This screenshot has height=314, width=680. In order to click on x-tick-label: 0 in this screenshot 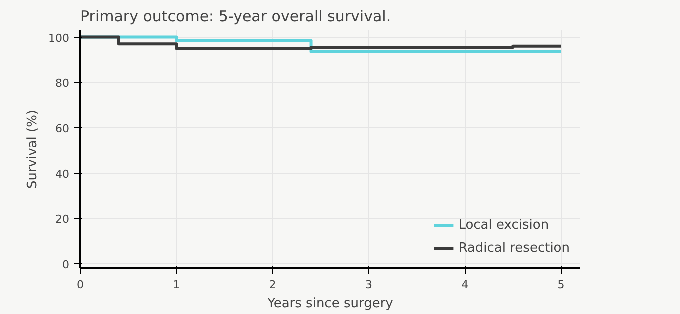, I will do `click(80, 285)`.